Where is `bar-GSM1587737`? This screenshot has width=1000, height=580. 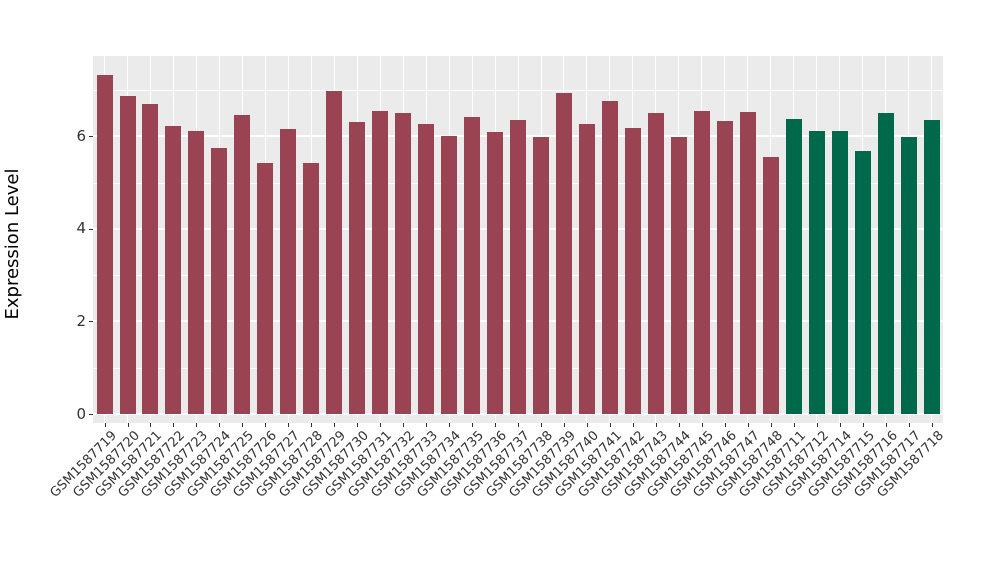
bar-GSM1587737 is located at coordinates (518, 266).